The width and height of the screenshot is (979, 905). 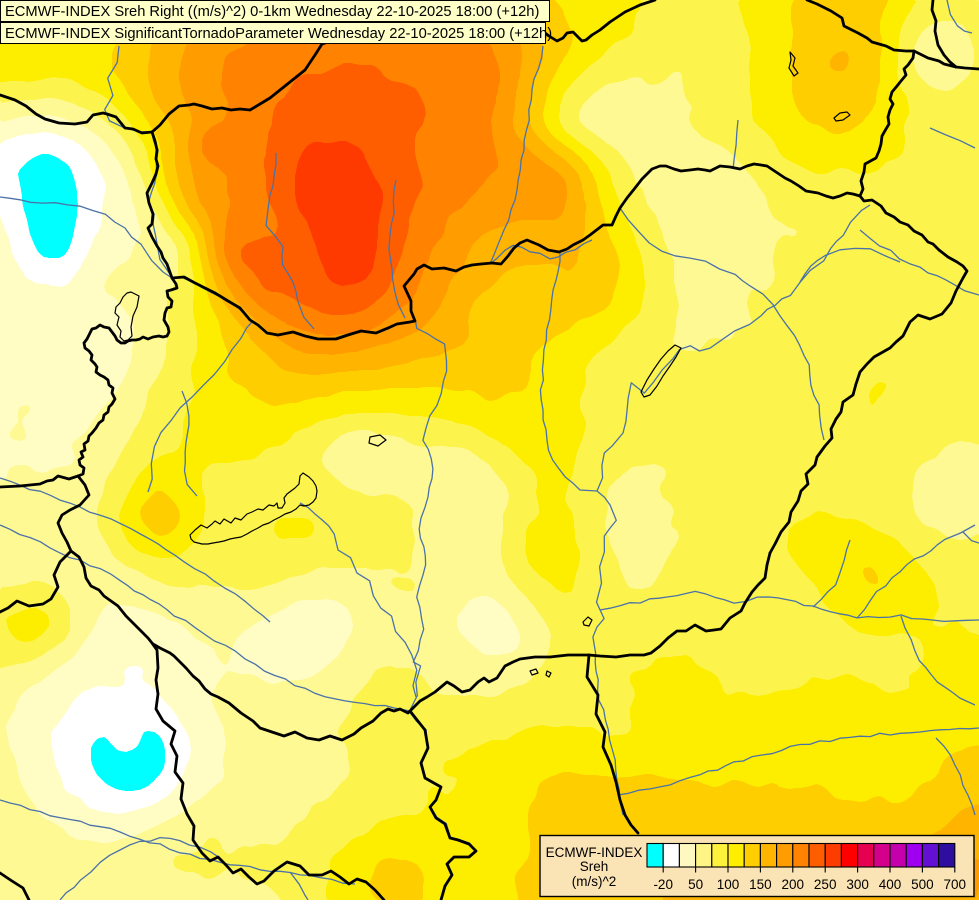 I want to click on svg-text: 250, so click(x=825, y=884).